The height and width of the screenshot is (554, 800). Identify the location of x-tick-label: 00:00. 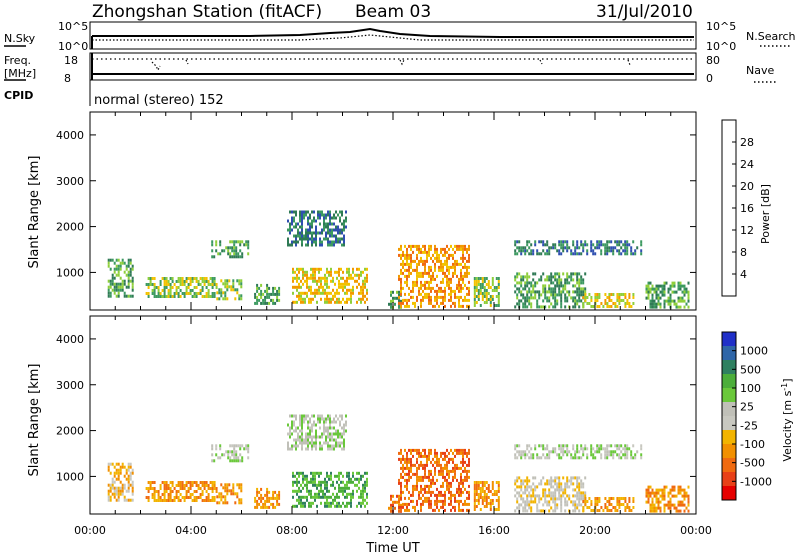
(90, 530).